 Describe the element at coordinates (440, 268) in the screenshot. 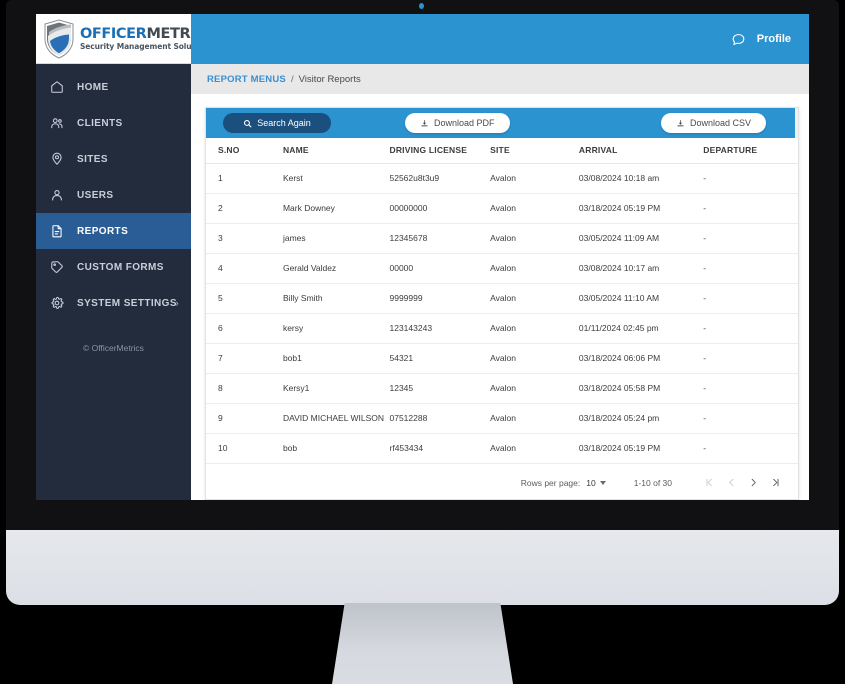

I see `cell-license: 00000` at that location.